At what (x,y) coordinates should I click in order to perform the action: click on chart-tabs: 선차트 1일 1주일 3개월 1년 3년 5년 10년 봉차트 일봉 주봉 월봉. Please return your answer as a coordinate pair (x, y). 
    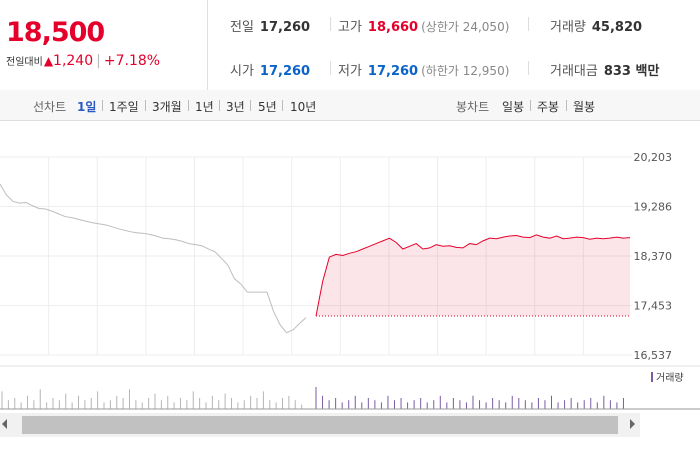
    Looking at the image, I should click on (350, 105).